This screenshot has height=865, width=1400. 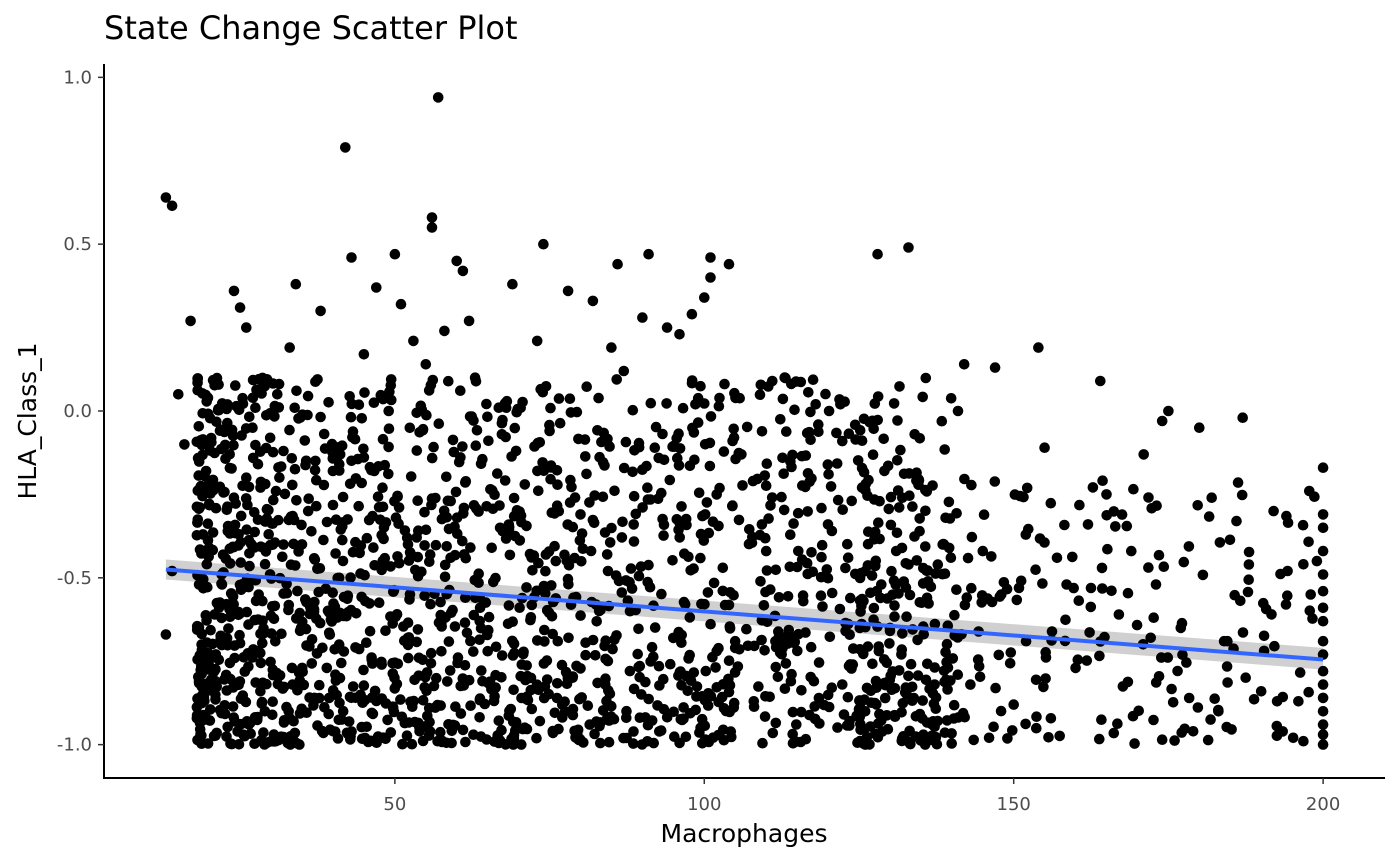 I want to click on y-axis-ticks: -1.0 -0.5 0.0 0.5 1.0, so click(x=80, y=411).